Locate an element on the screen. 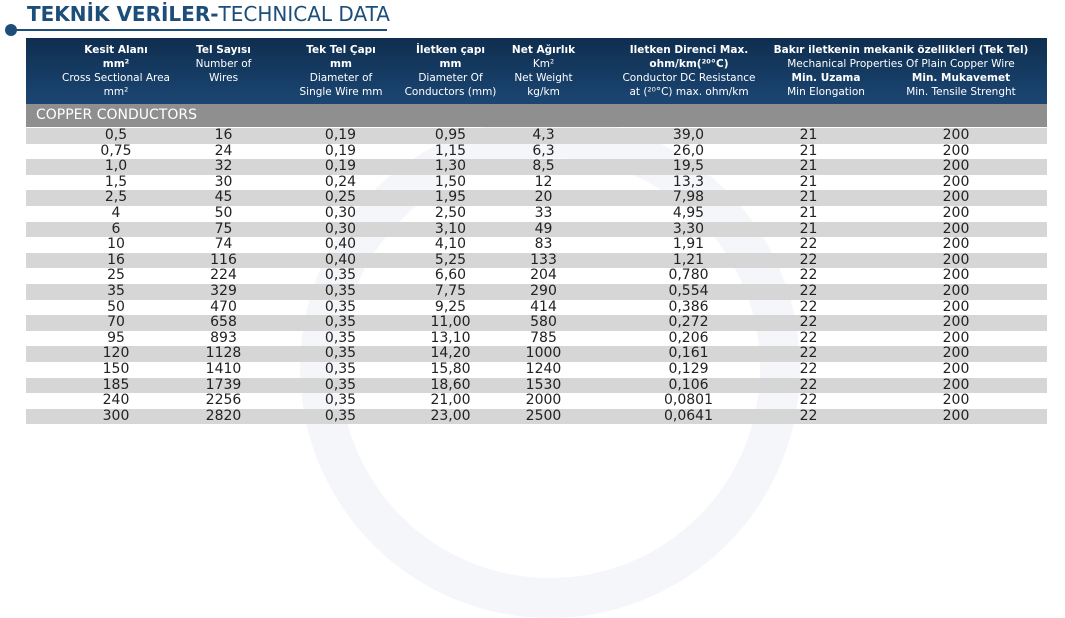 The image size is (1065, 618). table-cell: 1,5 is located at coordinates (116, 181).